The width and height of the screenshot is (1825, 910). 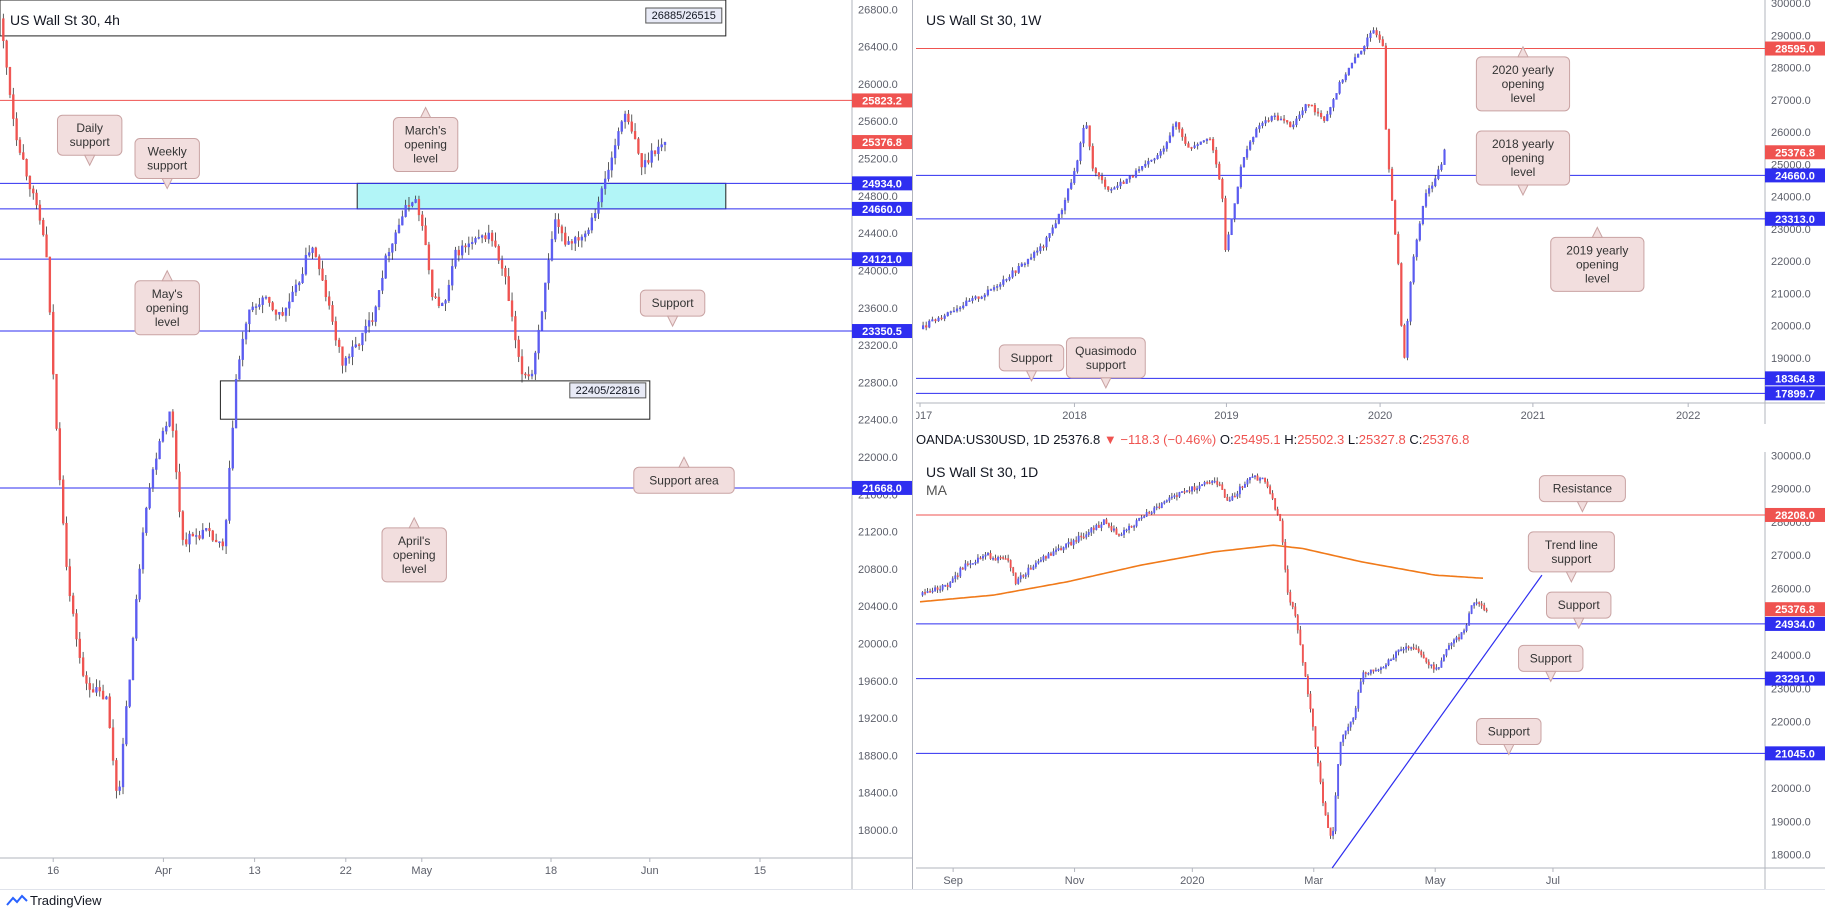 What do you see at coordinates (1106, 351) in the screenshot?
I see `annotation-label: Quasimodo` at bounding box center [1106, 351].